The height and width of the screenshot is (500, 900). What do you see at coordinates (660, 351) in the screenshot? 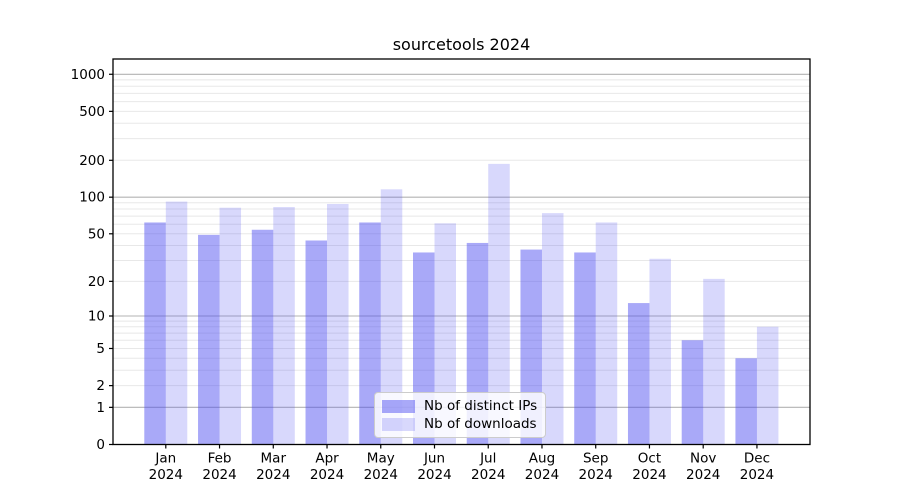
I see `bar-oct-downloads` at bounding box center [660, 351].